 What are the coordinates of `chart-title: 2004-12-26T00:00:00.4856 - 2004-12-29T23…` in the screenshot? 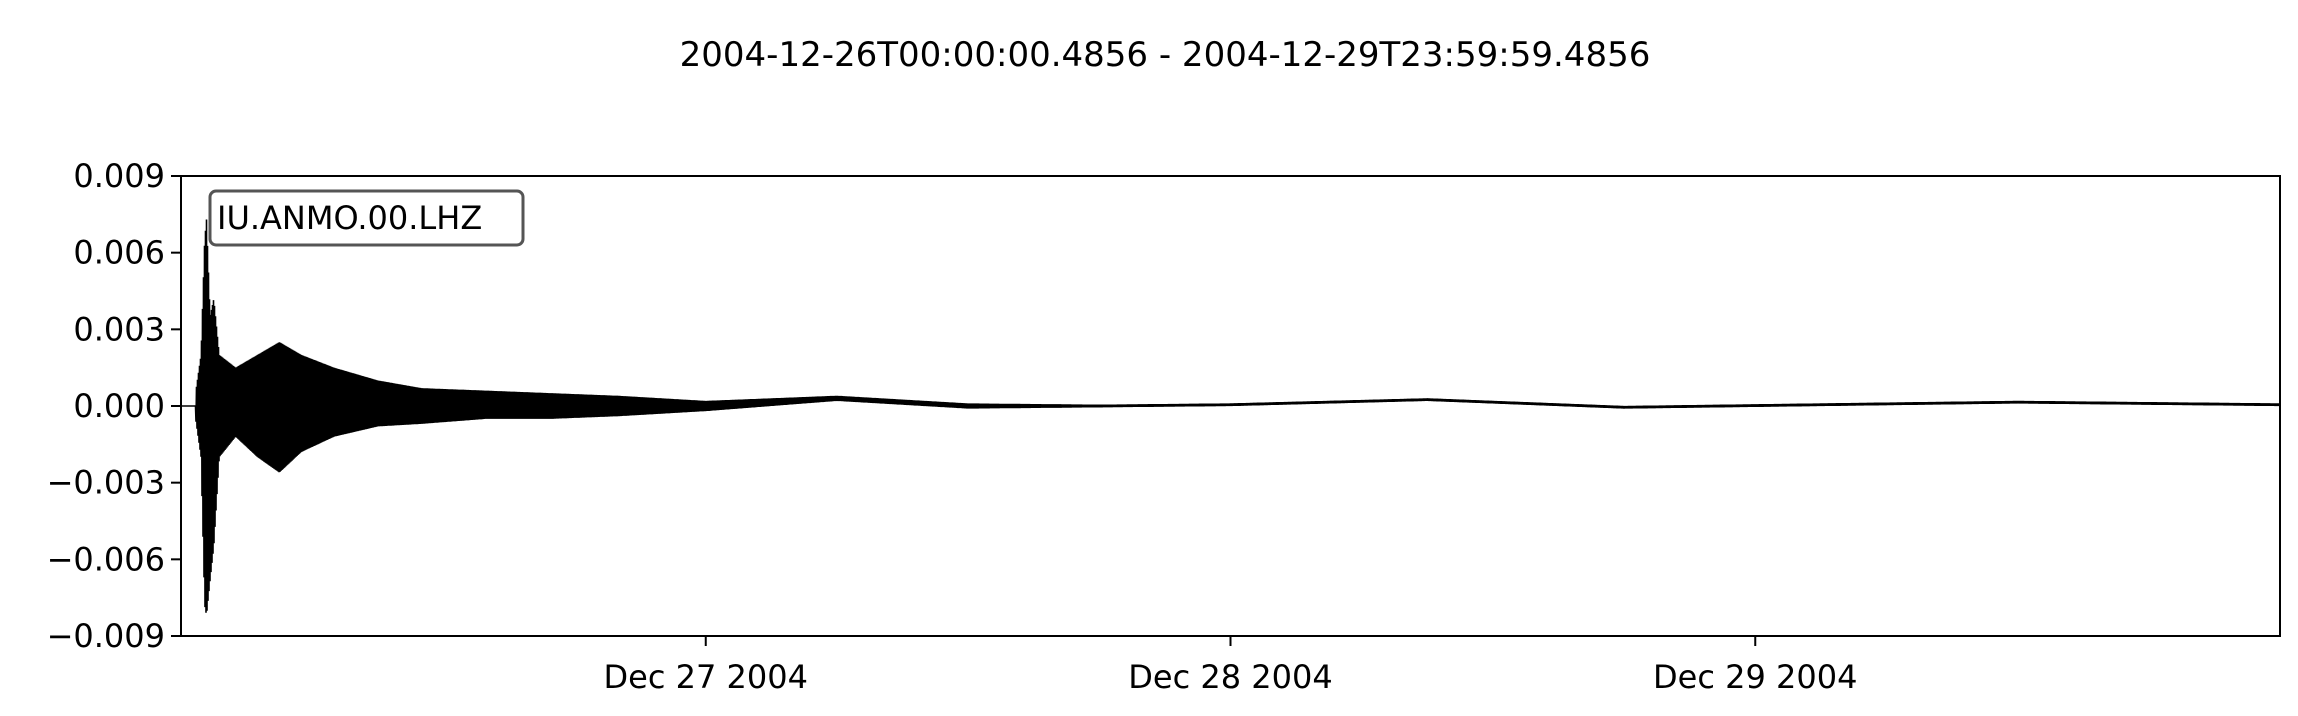 It's located at (1165, 55).